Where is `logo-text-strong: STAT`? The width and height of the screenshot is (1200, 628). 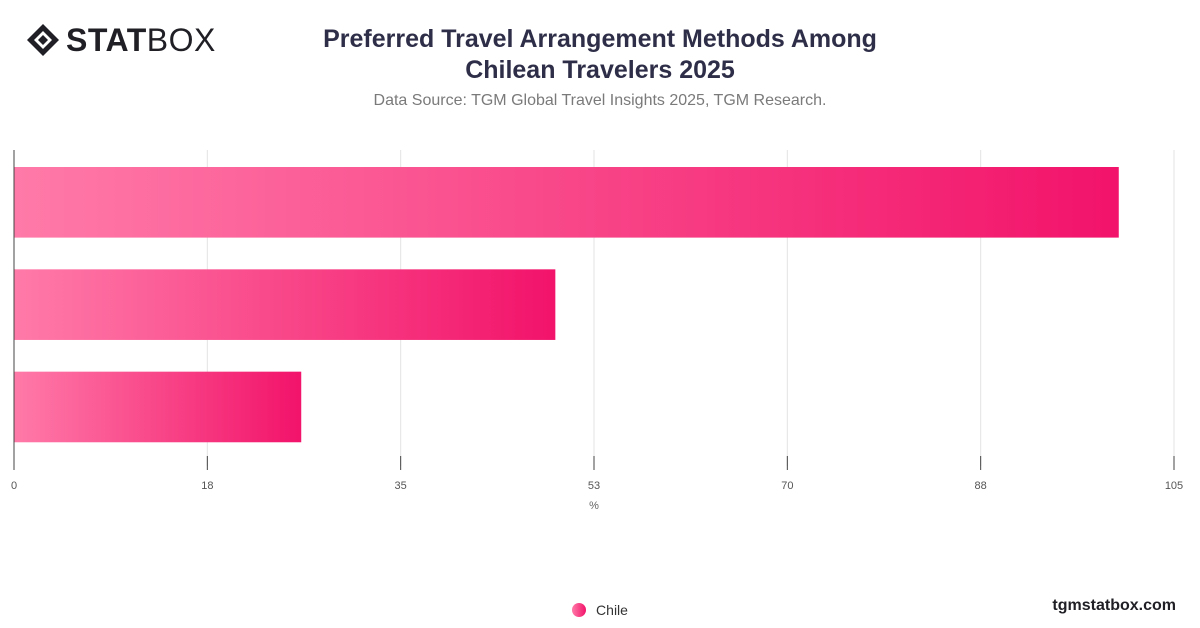 logo-text-strong: STAT is located at coordinates (106, 40).